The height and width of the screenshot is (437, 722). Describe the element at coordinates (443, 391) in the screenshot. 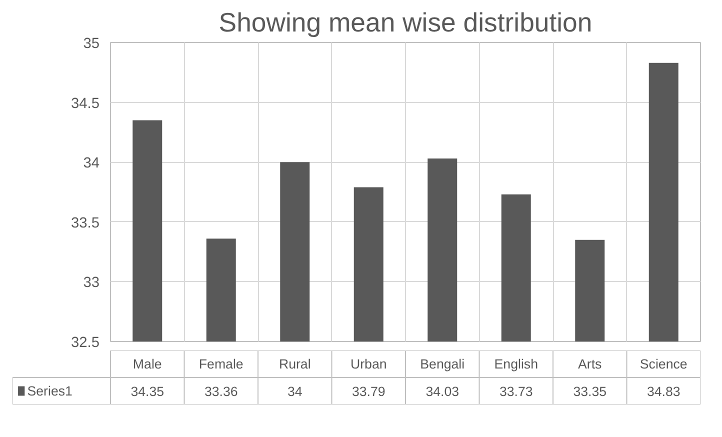

I see `data-label: 34.03` at that location.